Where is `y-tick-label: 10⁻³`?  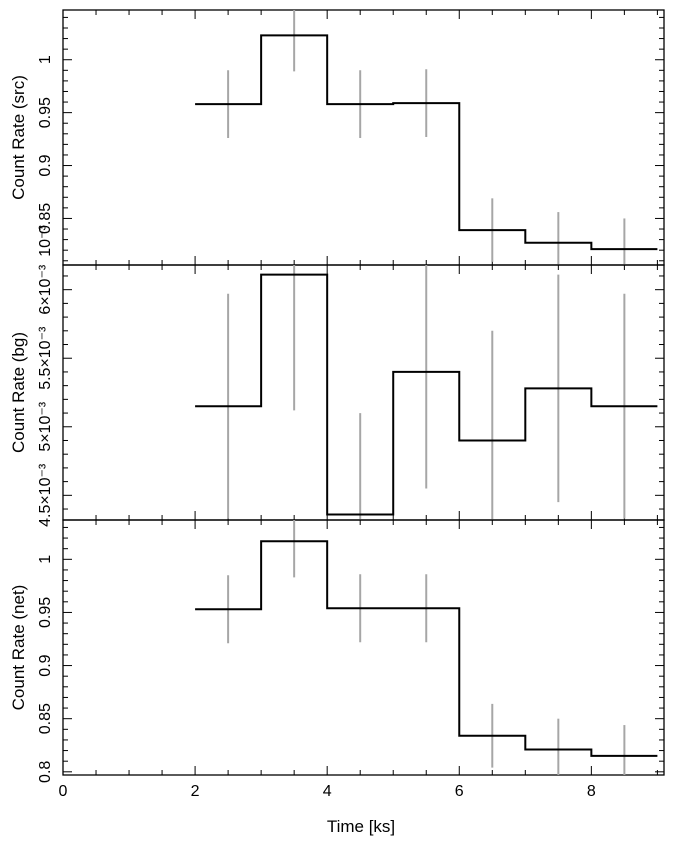
y-tick-label: 10⁻³ is located at coordinates (45, 241).